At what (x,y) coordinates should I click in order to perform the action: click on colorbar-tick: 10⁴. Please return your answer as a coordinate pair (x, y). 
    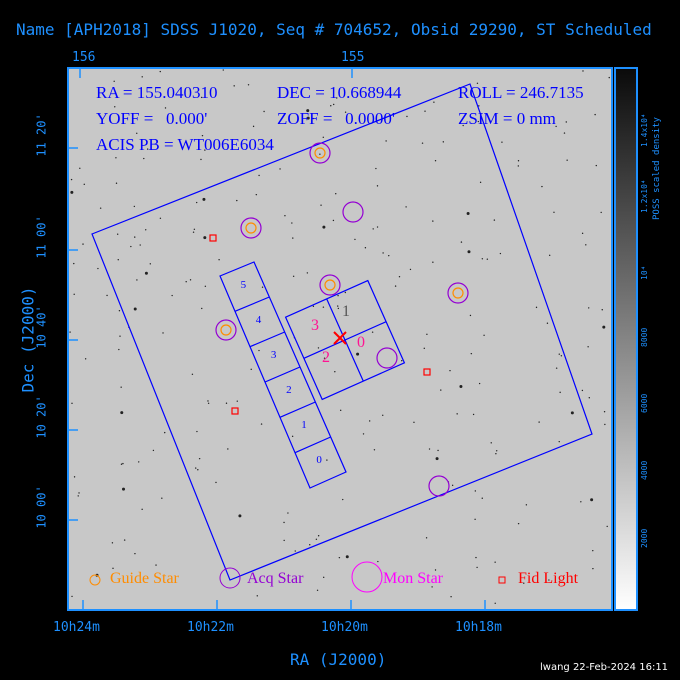
    Looking at the image, I should click on (644, 272).